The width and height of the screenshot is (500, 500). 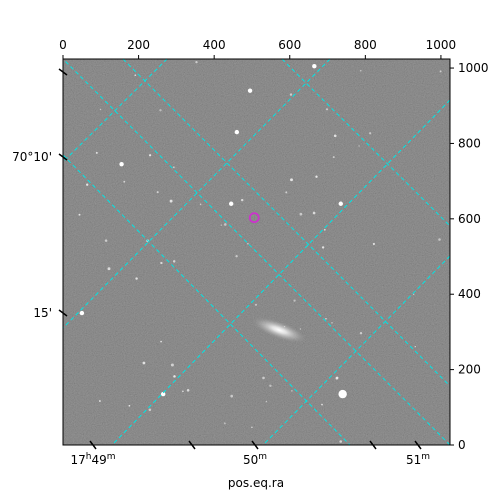 What do you see at coordinates (255, 459) in the screenshot?
I see `bottom-tick-label: 50m` at bounding box center [255, 459].